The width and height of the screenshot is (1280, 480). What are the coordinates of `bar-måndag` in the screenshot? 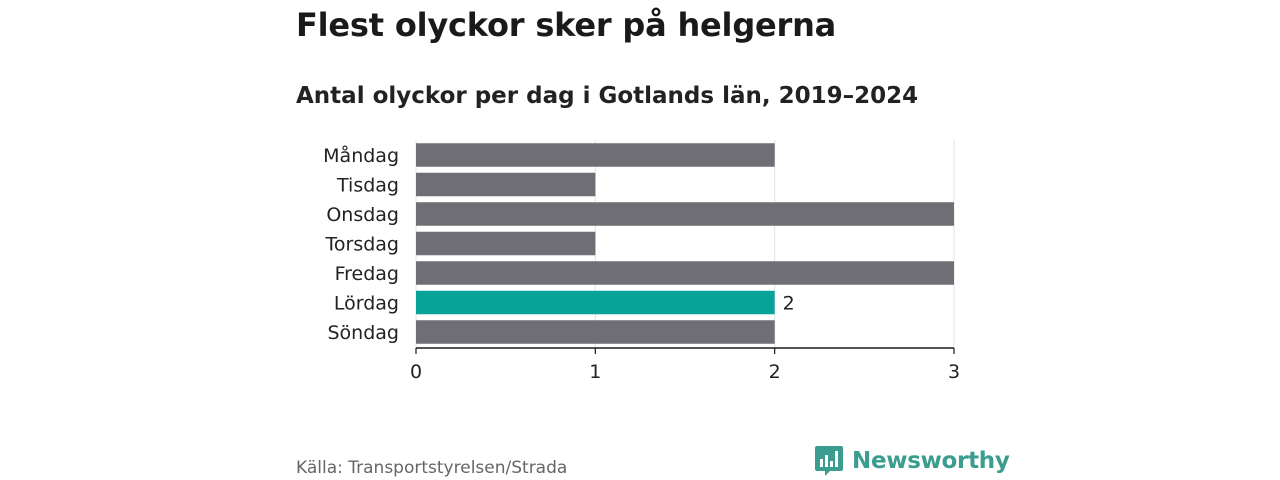 It's located at (595, 155).